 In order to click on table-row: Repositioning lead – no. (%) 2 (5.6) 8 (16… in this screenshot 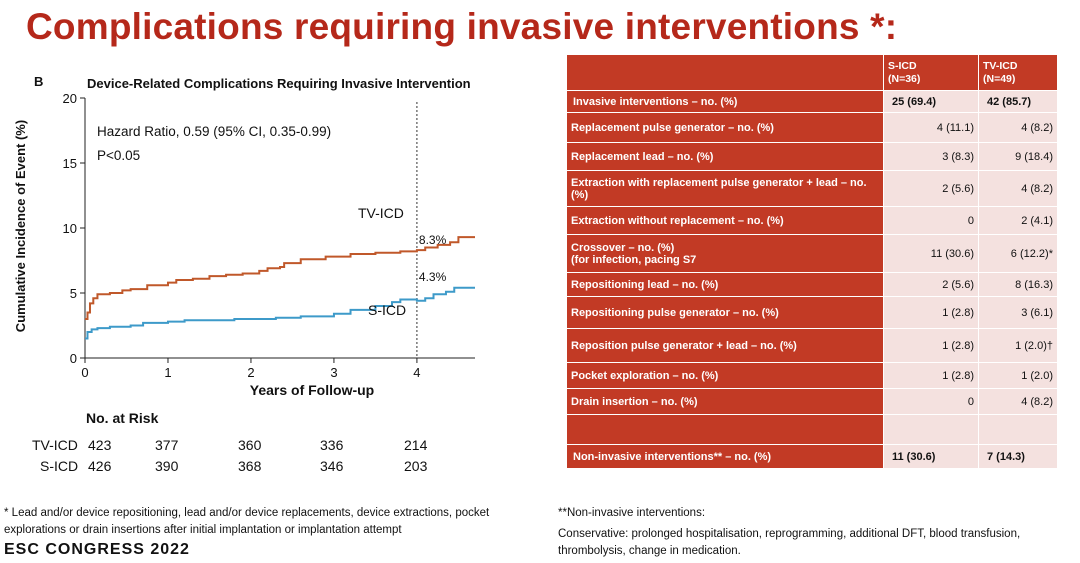, I will do `click(812, 284)`.